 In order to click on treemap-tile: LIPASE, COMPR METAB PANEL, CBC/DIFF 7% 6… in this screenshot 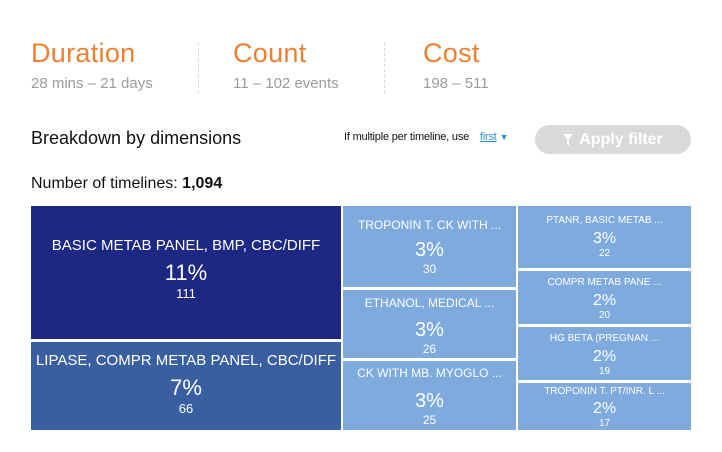, I will do `click(186, 386)`.